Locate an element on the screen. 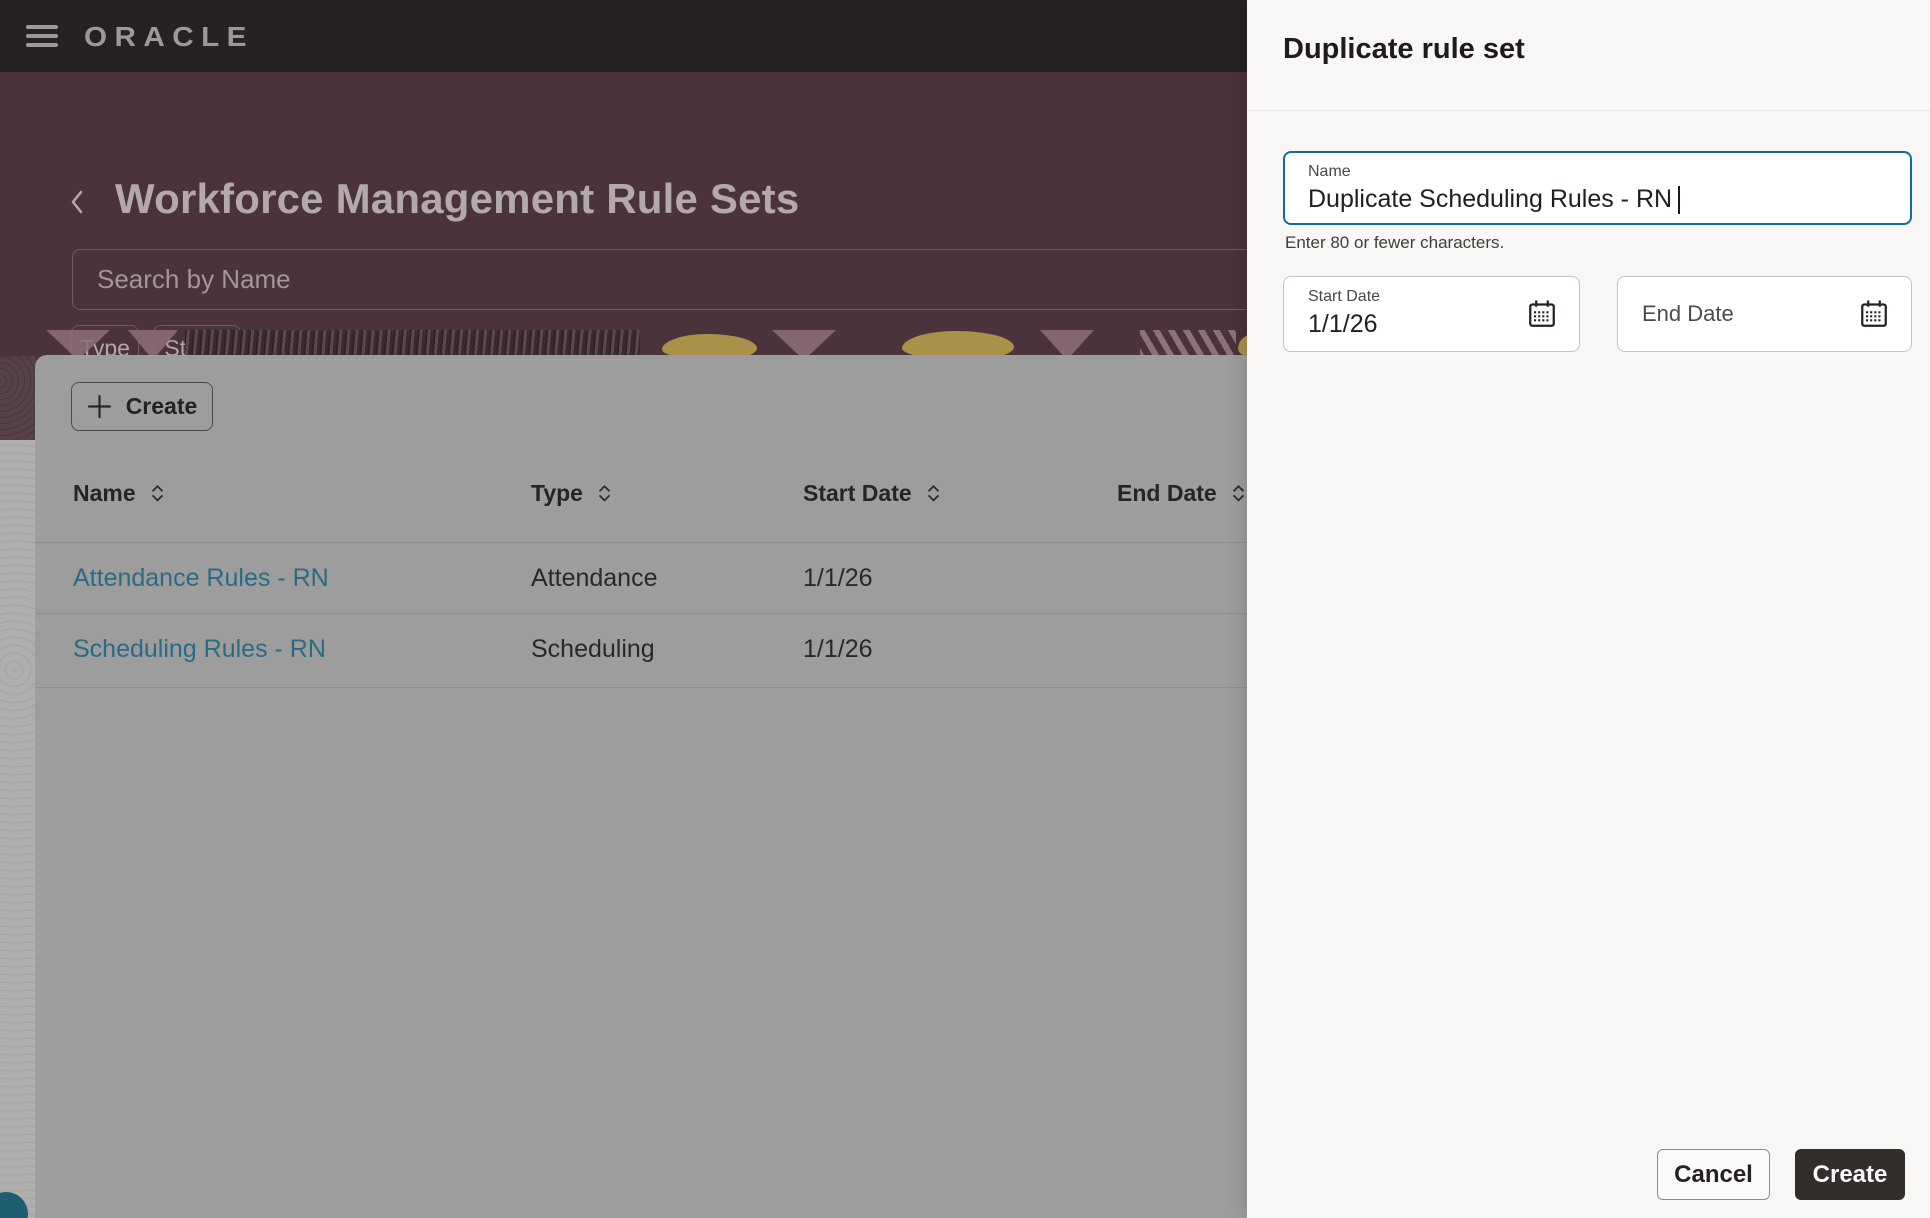 This screenshot has width=1930, height=1218. end-date-field: End Date is located at coordinates (1764, 314).